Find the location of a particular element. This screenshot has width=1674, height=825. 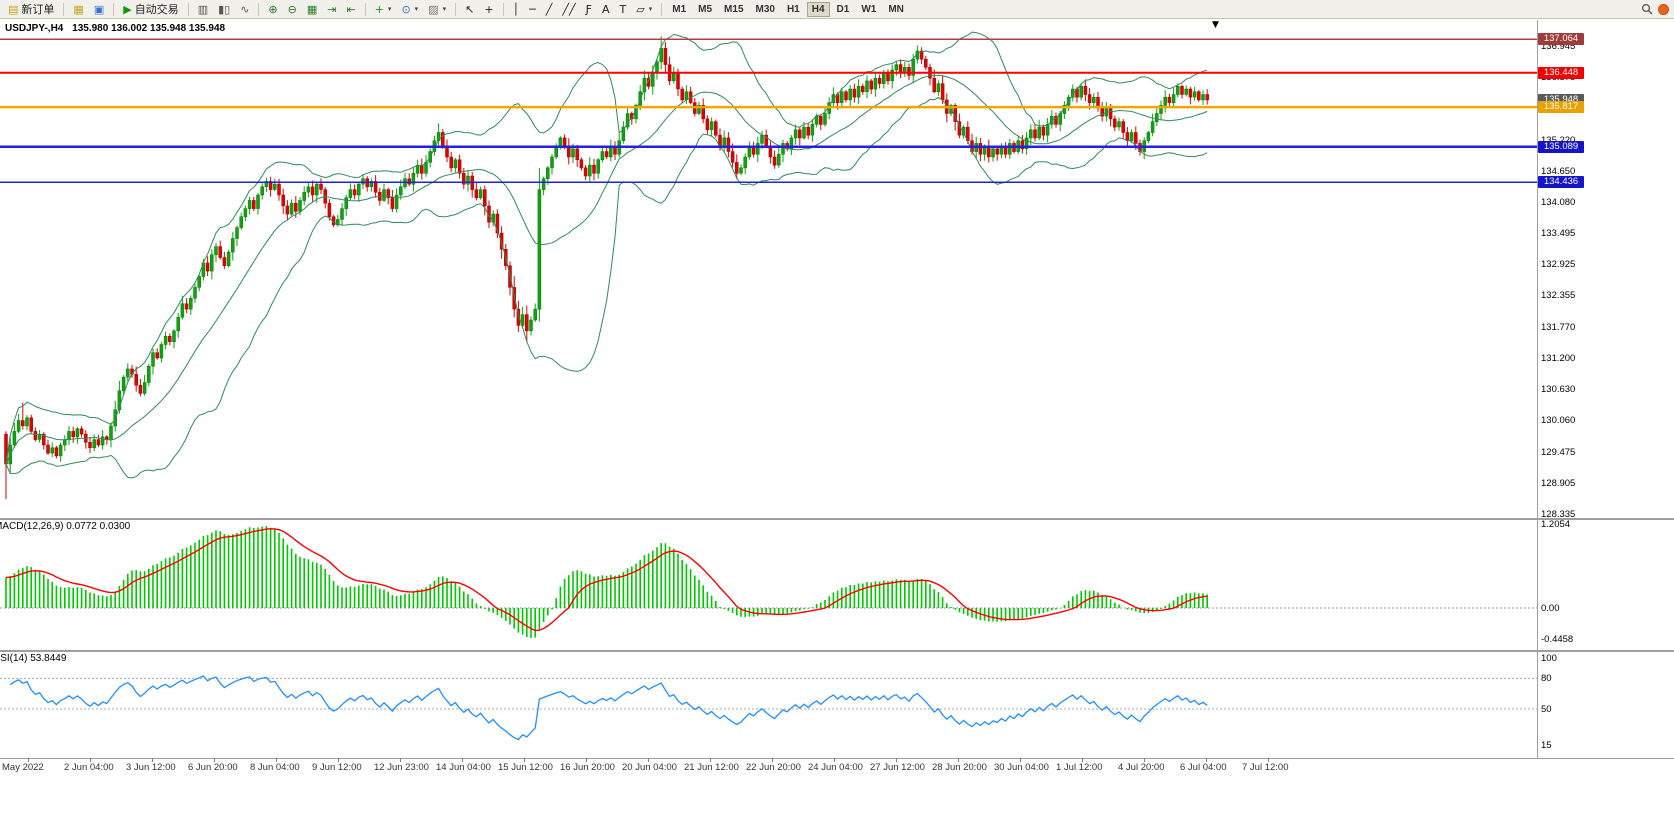

timeframe-button-M30: M30 is located at coordinates (765, 9).